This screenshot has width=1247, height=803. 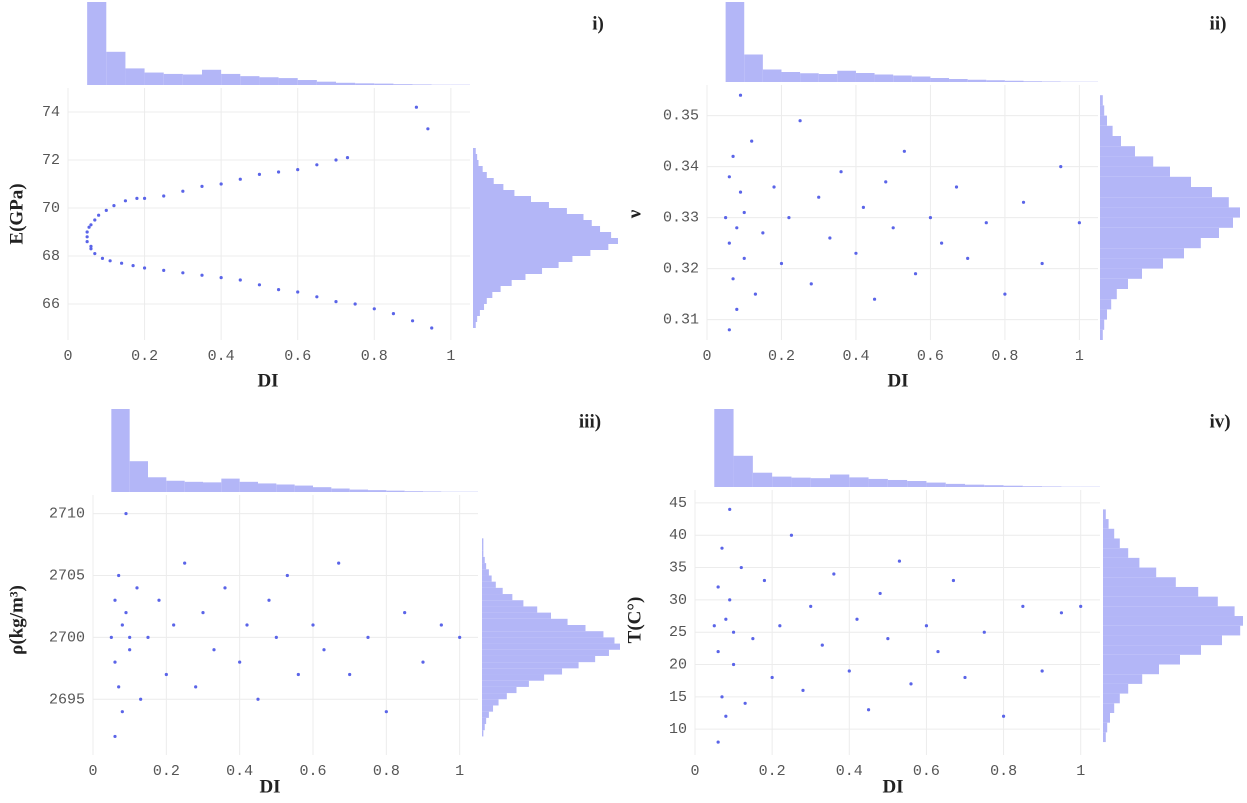 I want to click on y-tick-label: 72, so click(x=51, y=160).